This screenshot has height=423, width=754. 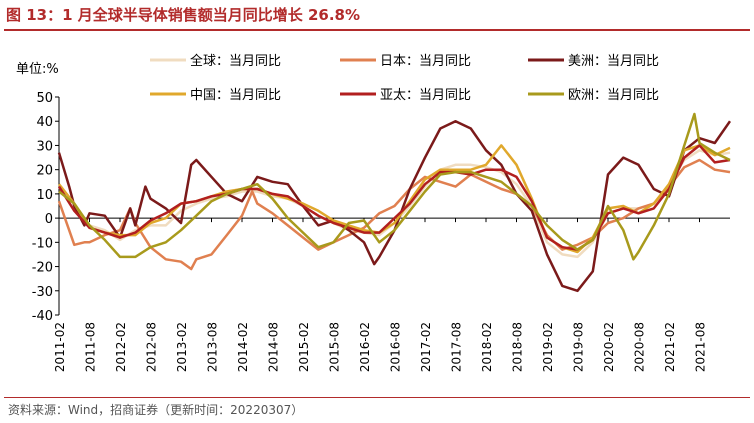 I want to click on x-tick-label: 2014-08, so click(x=274, y=347).